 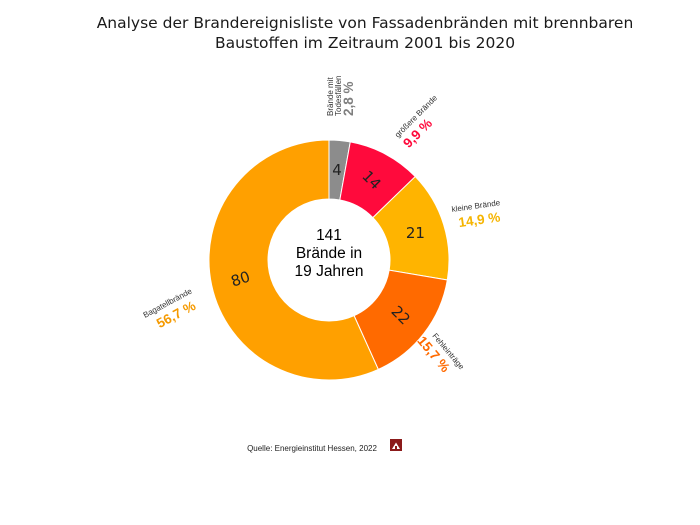 What do you see at coordinates (396, 445) in the screenshot?
I see `institute-logo` at bounding box center [396, 445].